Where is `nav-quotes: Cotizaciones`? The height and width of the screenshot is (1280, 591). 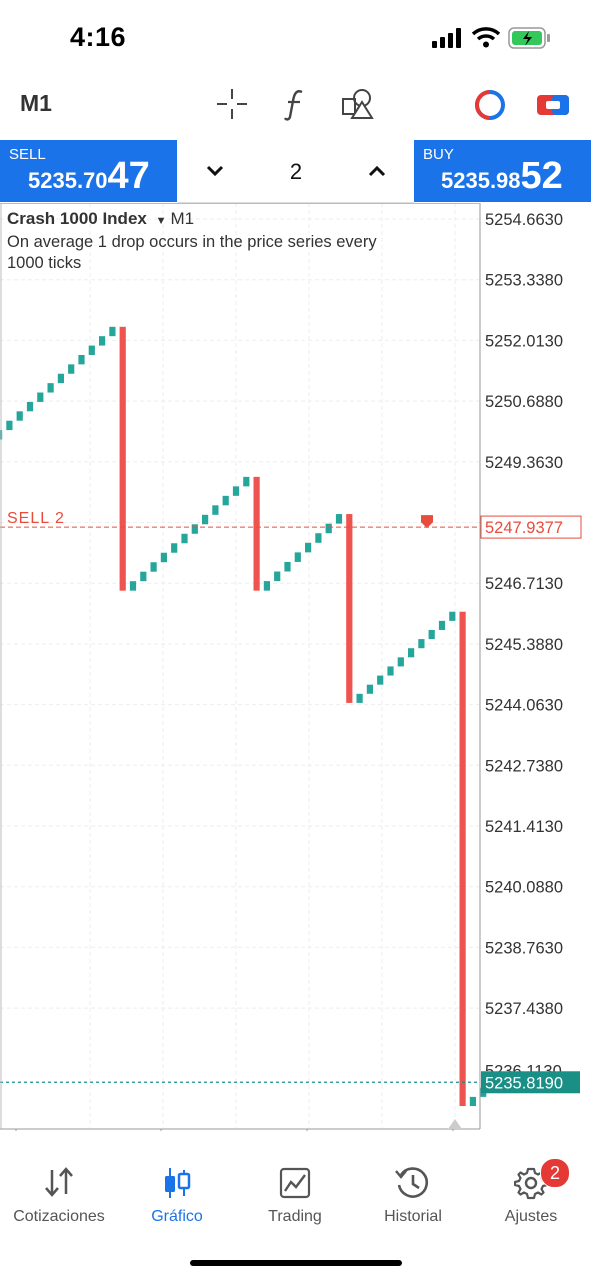
nav-quotes: Cotizaciones is located at coordinates (59, 1195).